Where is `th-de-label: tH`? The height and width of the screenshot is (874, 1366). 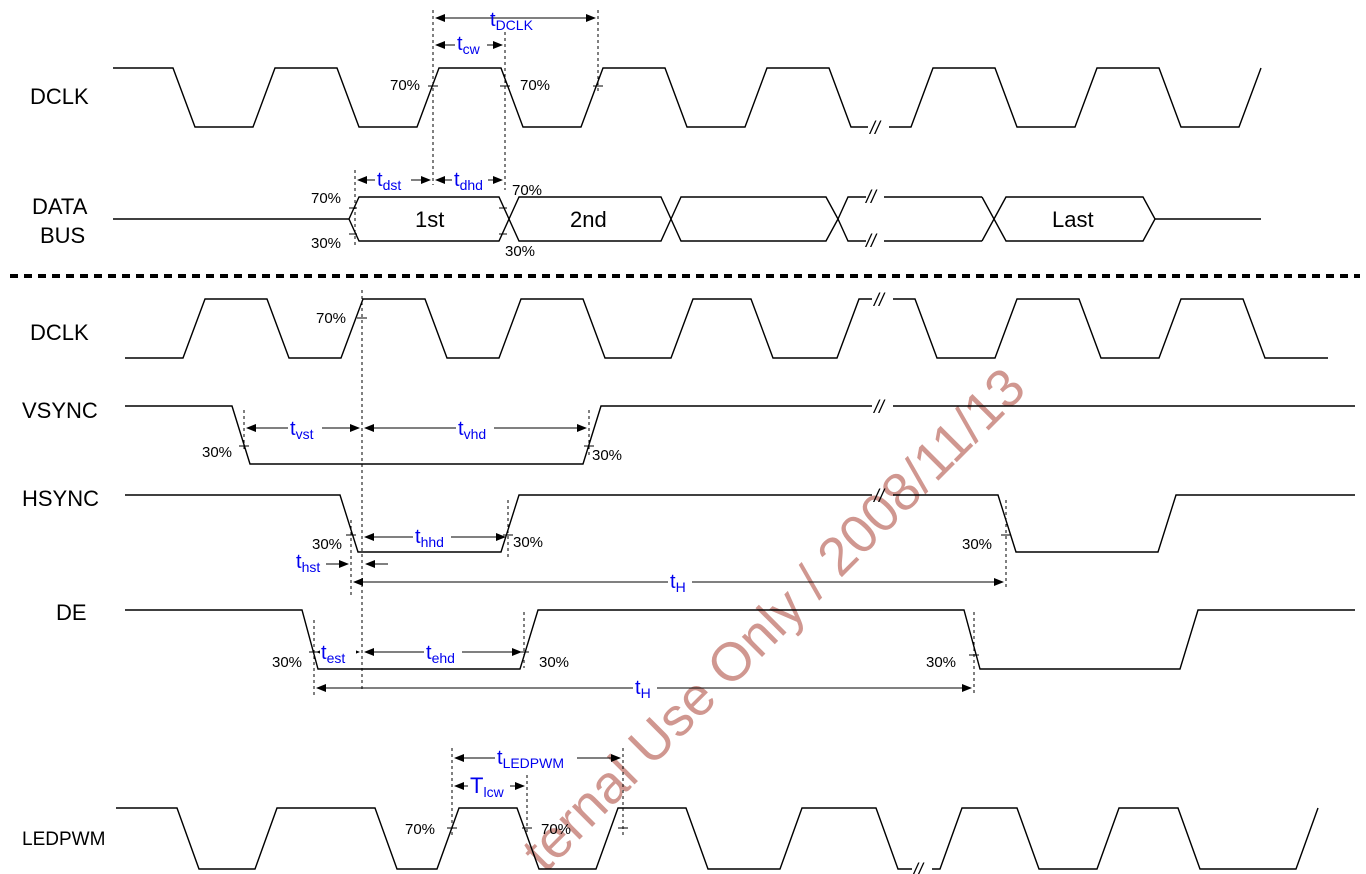
th-de-label: tH is located at coordinates (643, 689).